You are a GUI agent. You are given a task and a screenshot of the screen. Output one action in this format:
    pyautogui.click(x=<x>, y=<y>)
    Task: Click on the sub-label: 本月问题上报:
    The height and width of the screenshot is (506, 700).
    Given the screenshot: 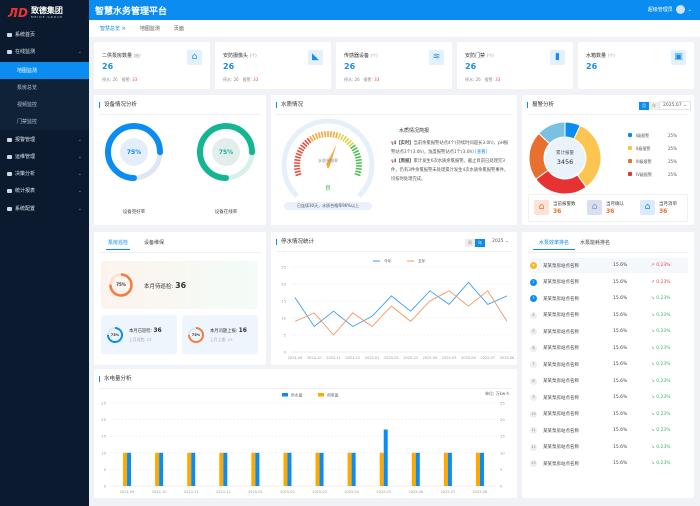 What is the action you would take?
    pyautogui.click(x=224, y=331)
    